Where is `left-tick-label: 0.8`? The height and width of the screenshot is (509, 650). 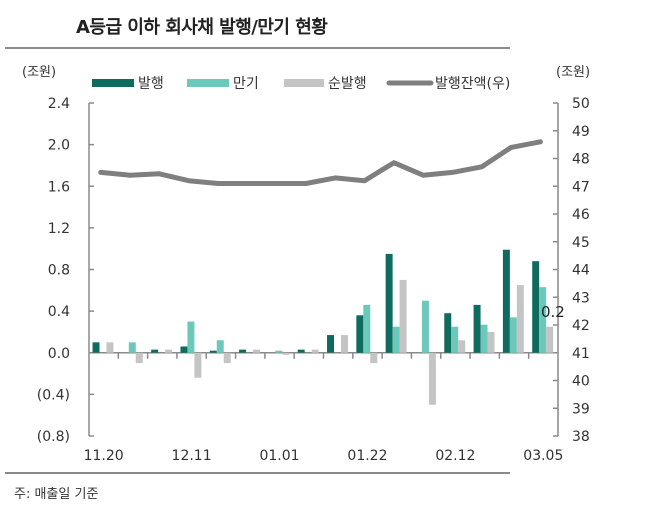
left-tick-label: 0.8 is located at coordinates (59, 271).